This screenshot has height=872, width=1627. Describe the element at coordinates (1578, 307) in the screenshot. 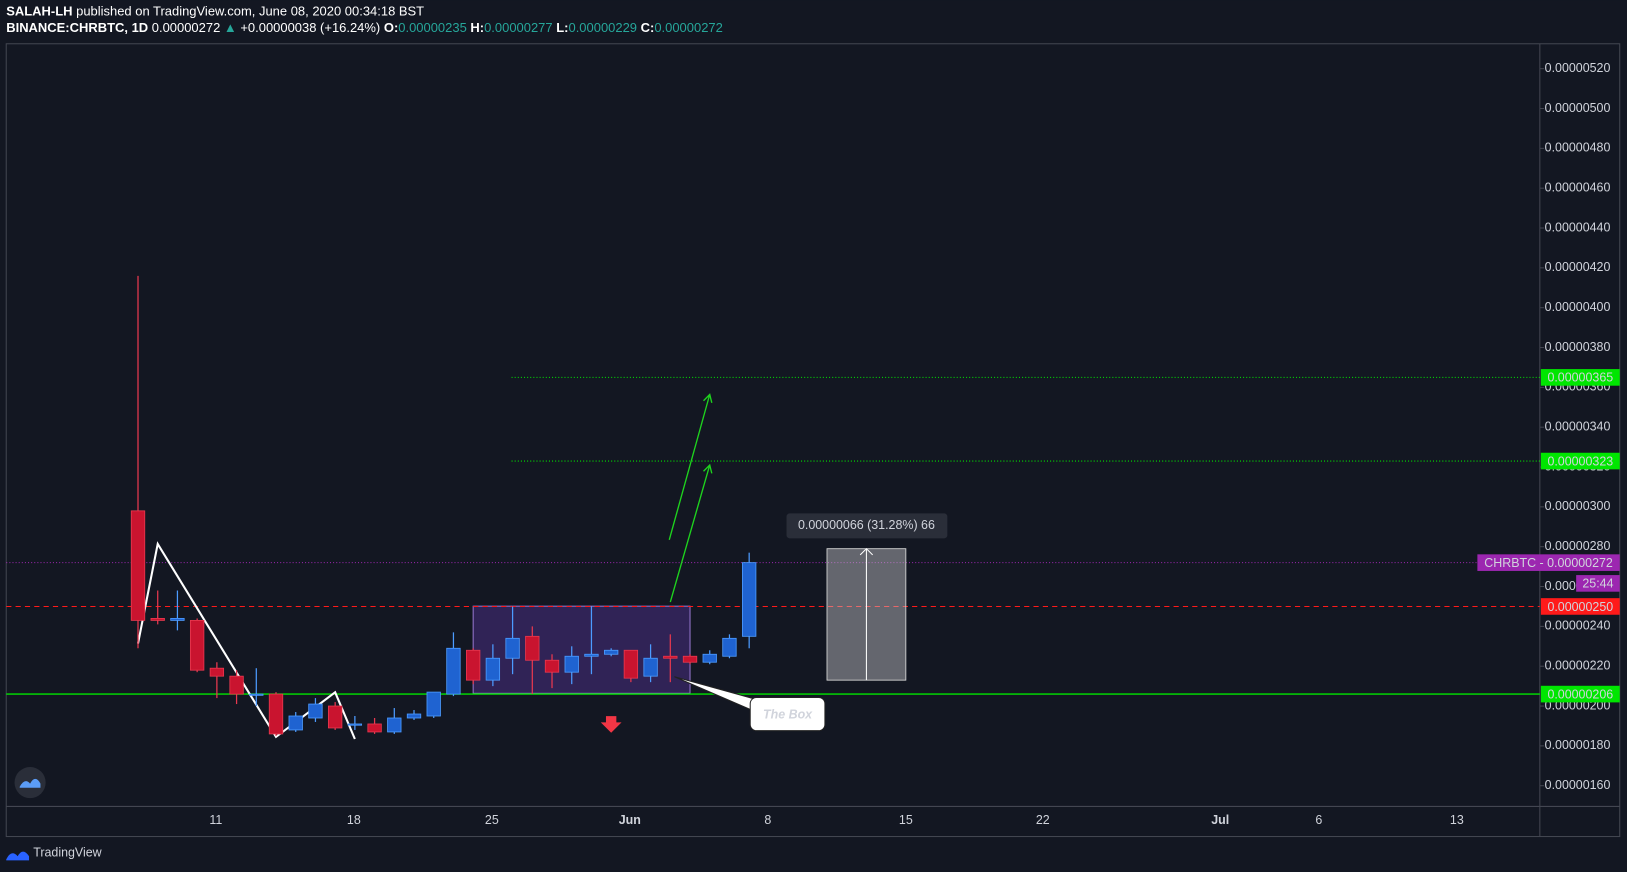

I see `y-tick-label: 0.00000400` at that location.